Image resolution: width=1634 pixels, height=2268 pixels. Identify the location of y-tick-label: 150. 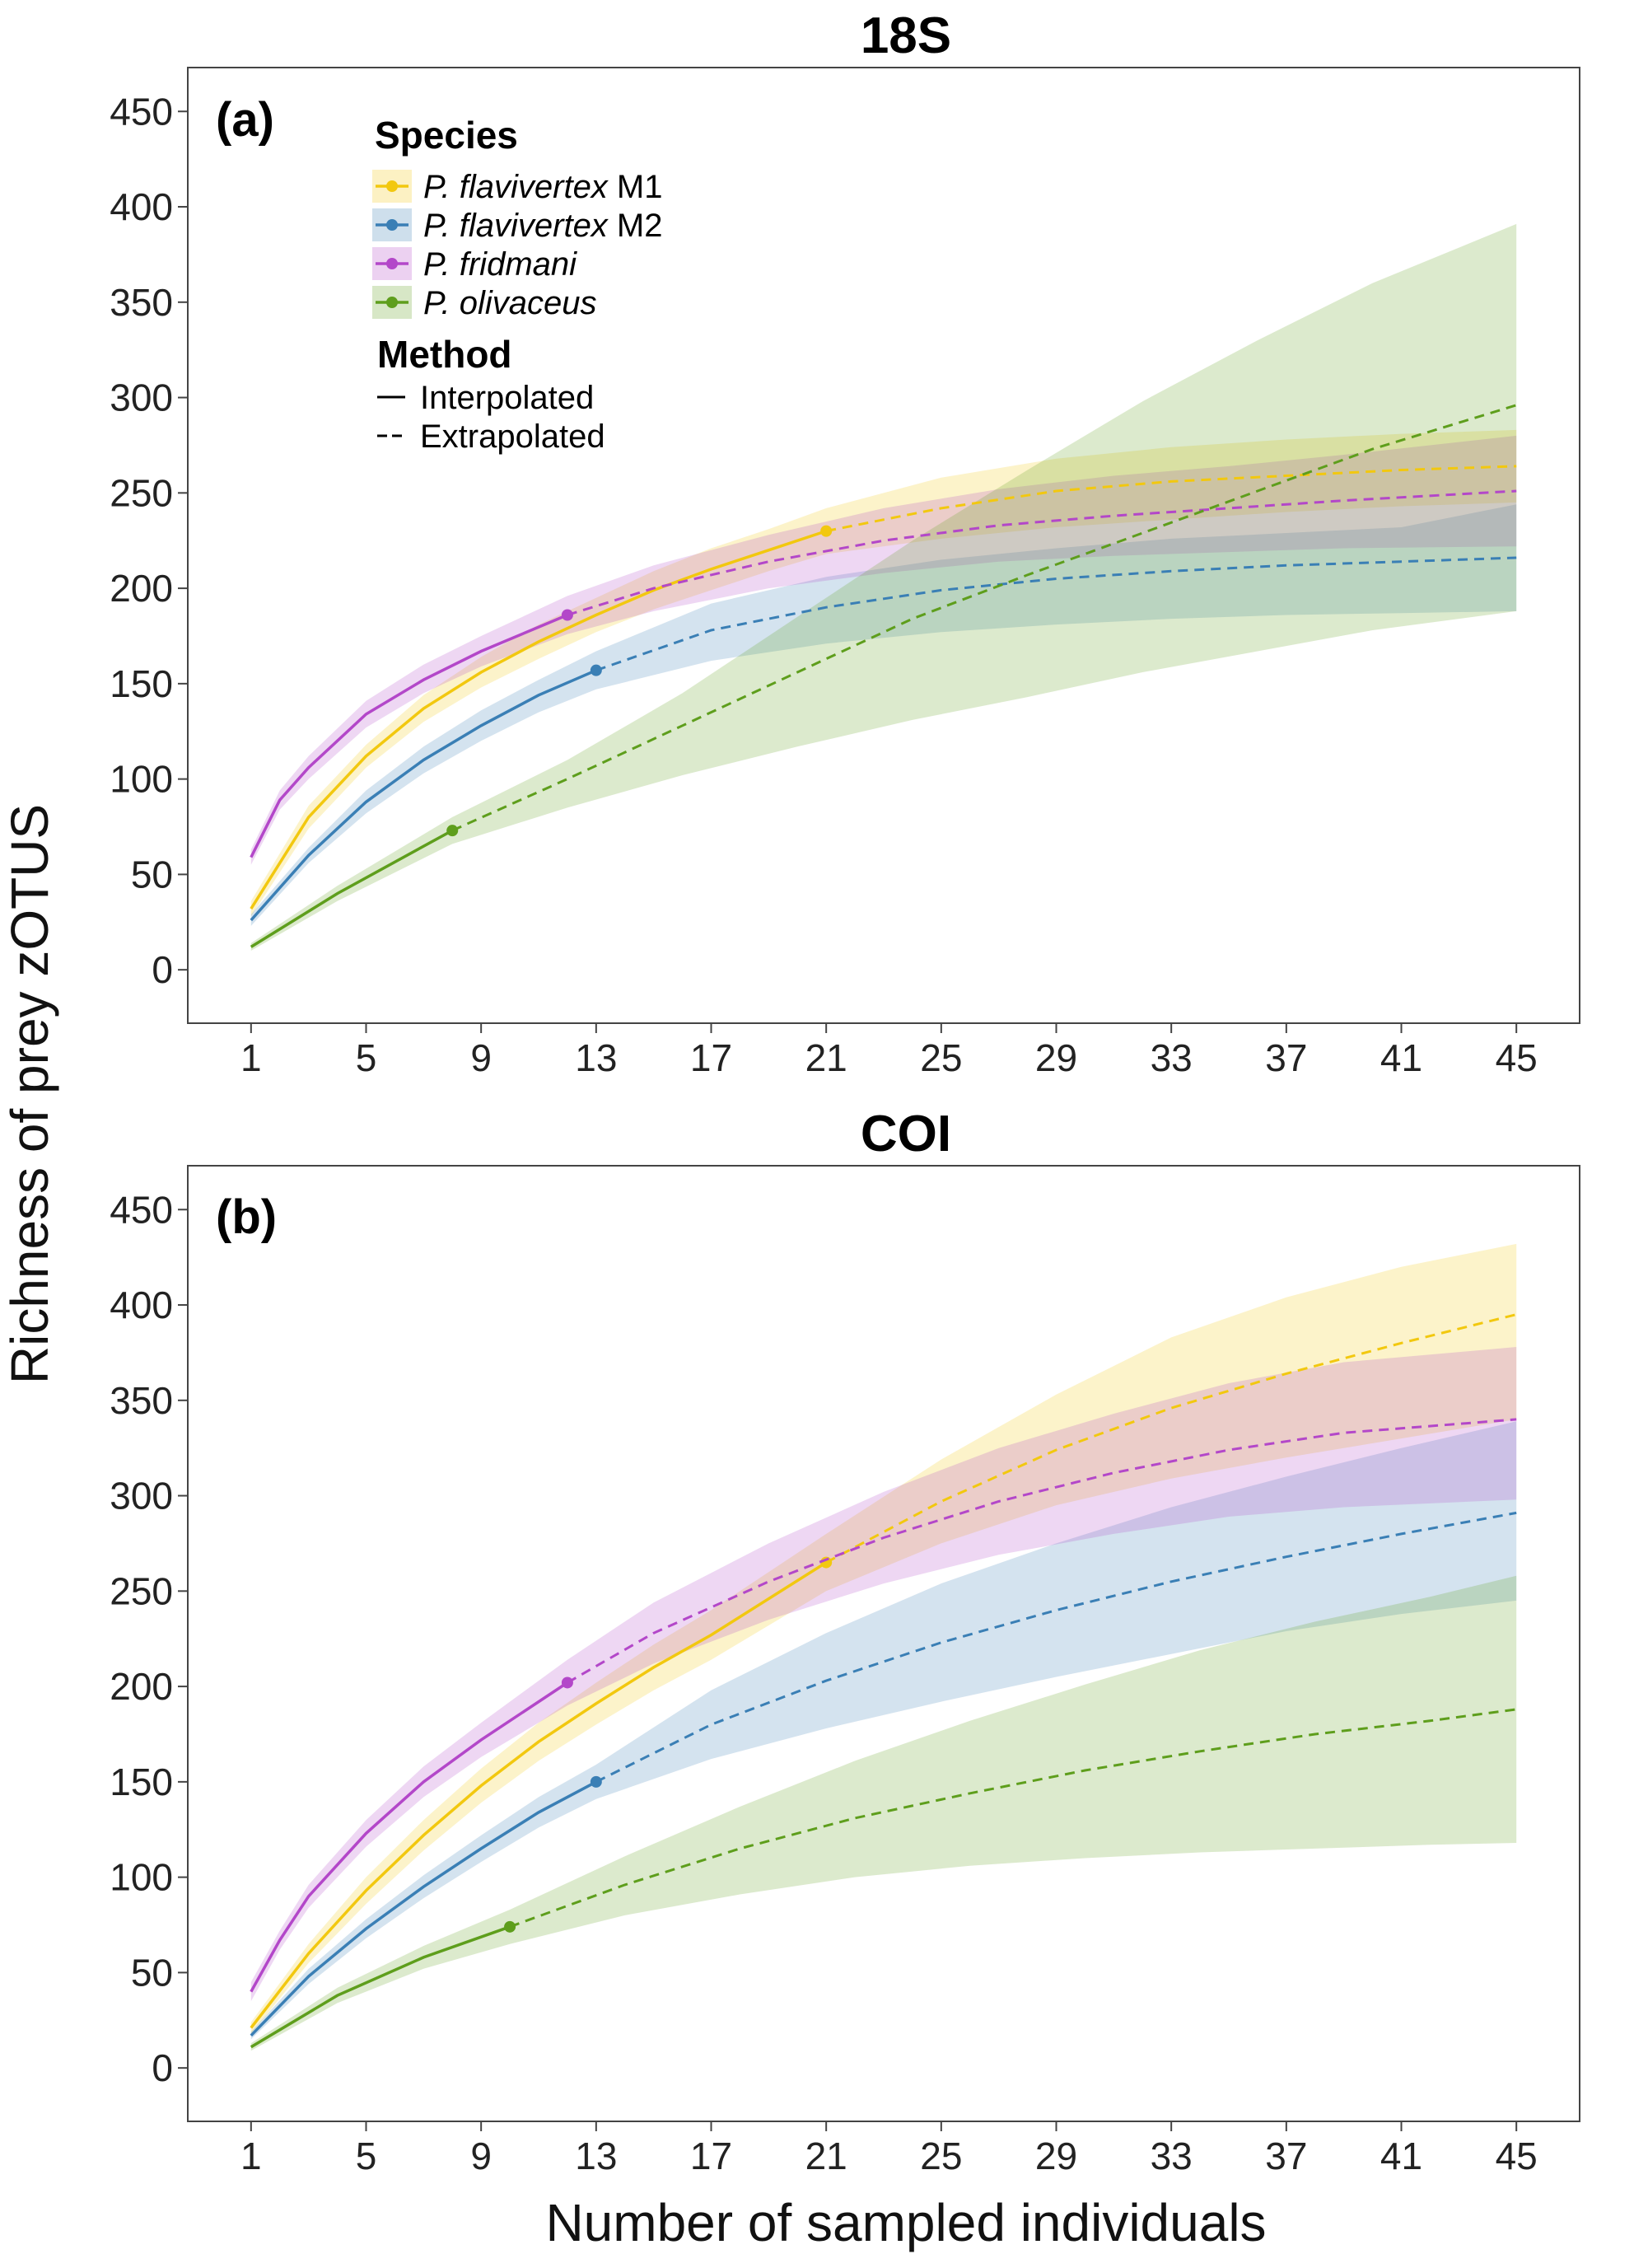
(141, 1782).